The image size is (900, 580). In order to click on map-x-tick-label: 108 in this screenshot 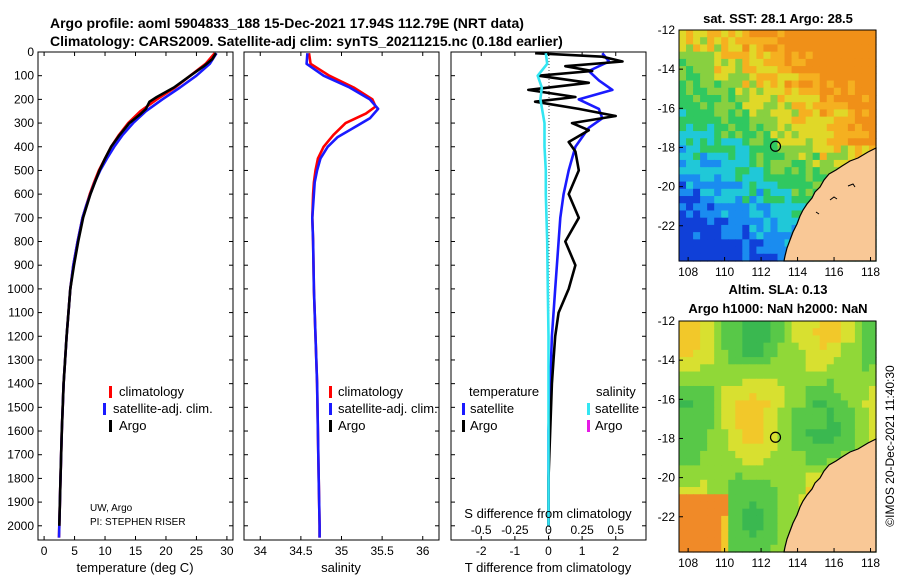, I will do `click(688, 272)`.